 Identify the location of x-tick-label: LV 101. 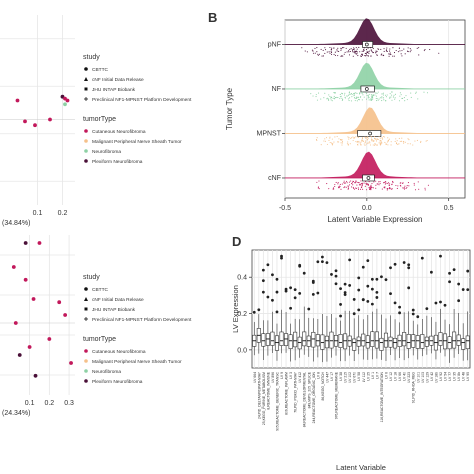
(418, 377).